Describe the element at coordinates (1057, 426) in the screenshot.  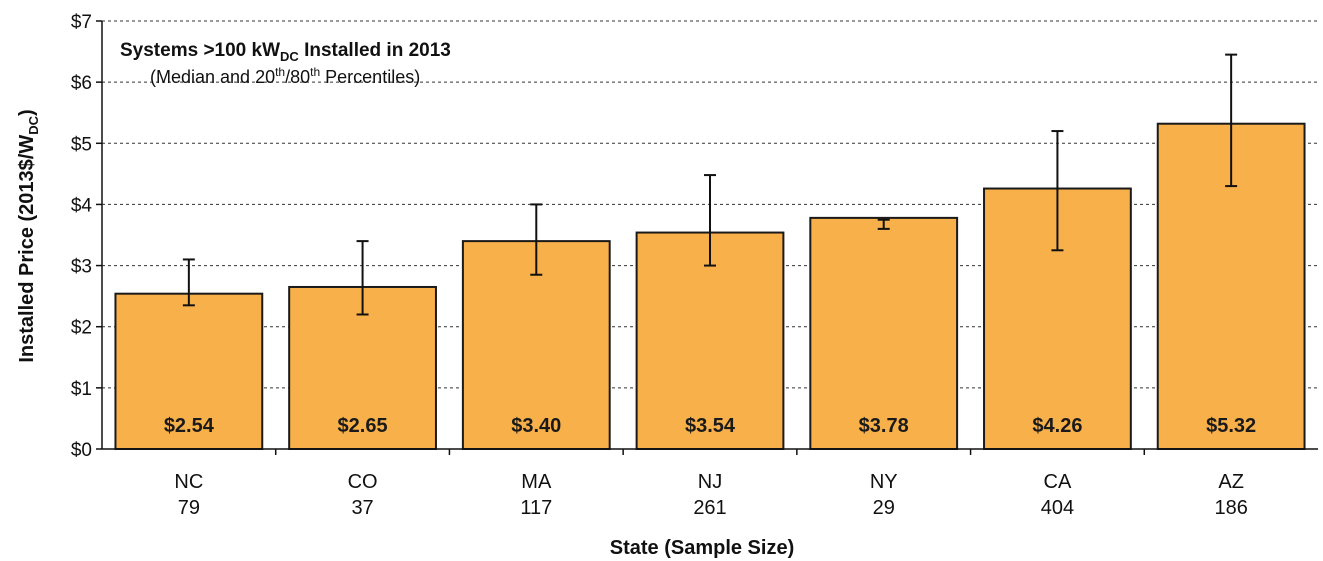
I see `data-label: $4.26` at that location.